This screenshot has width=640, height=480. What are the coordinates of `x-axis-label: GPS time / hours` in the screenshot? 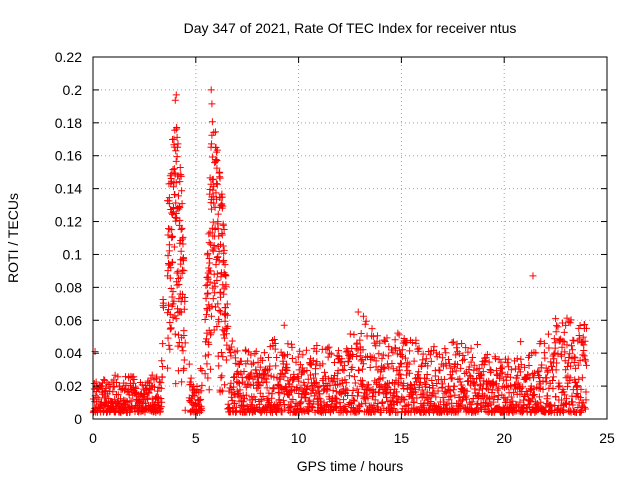 It's located at (350, 466).